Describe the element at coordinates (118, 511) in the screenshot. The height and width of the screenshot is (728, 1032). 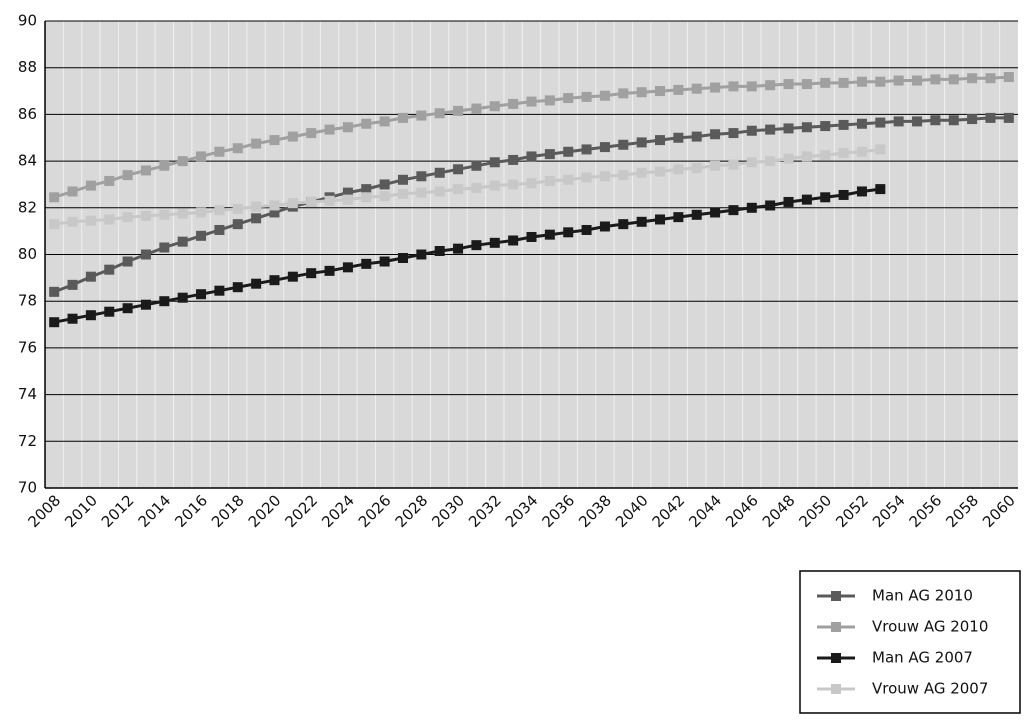
I see `x-tick-label: 2012` at that location.